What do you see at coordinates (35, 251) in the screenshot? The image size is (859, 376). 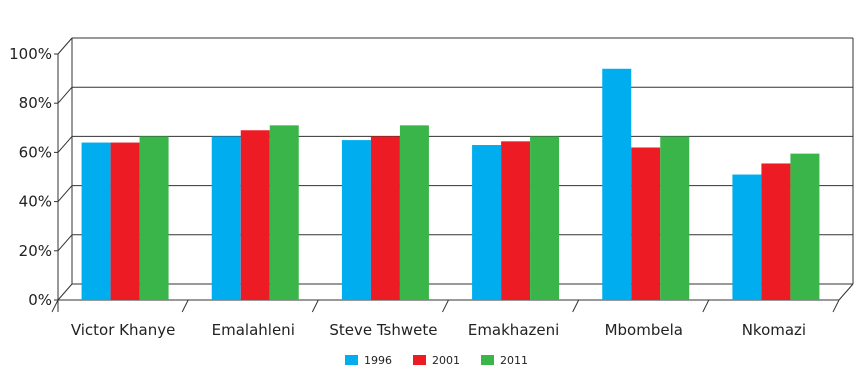 I see `y-tick-label: 20%` at bounding box center [35, 251].